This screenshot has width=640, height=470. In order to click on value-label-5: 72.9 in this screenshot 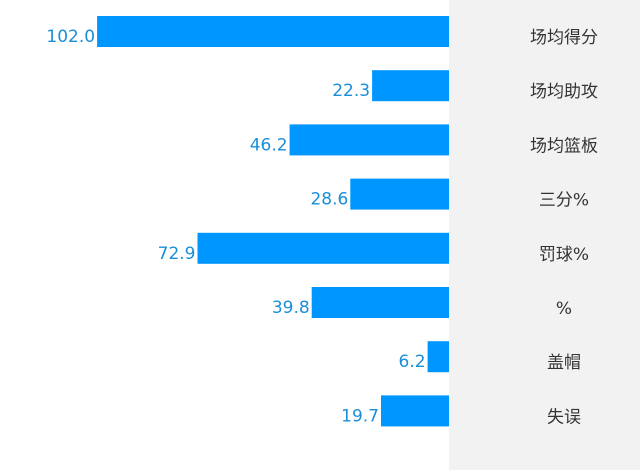, I will do `click(177, 254)`.